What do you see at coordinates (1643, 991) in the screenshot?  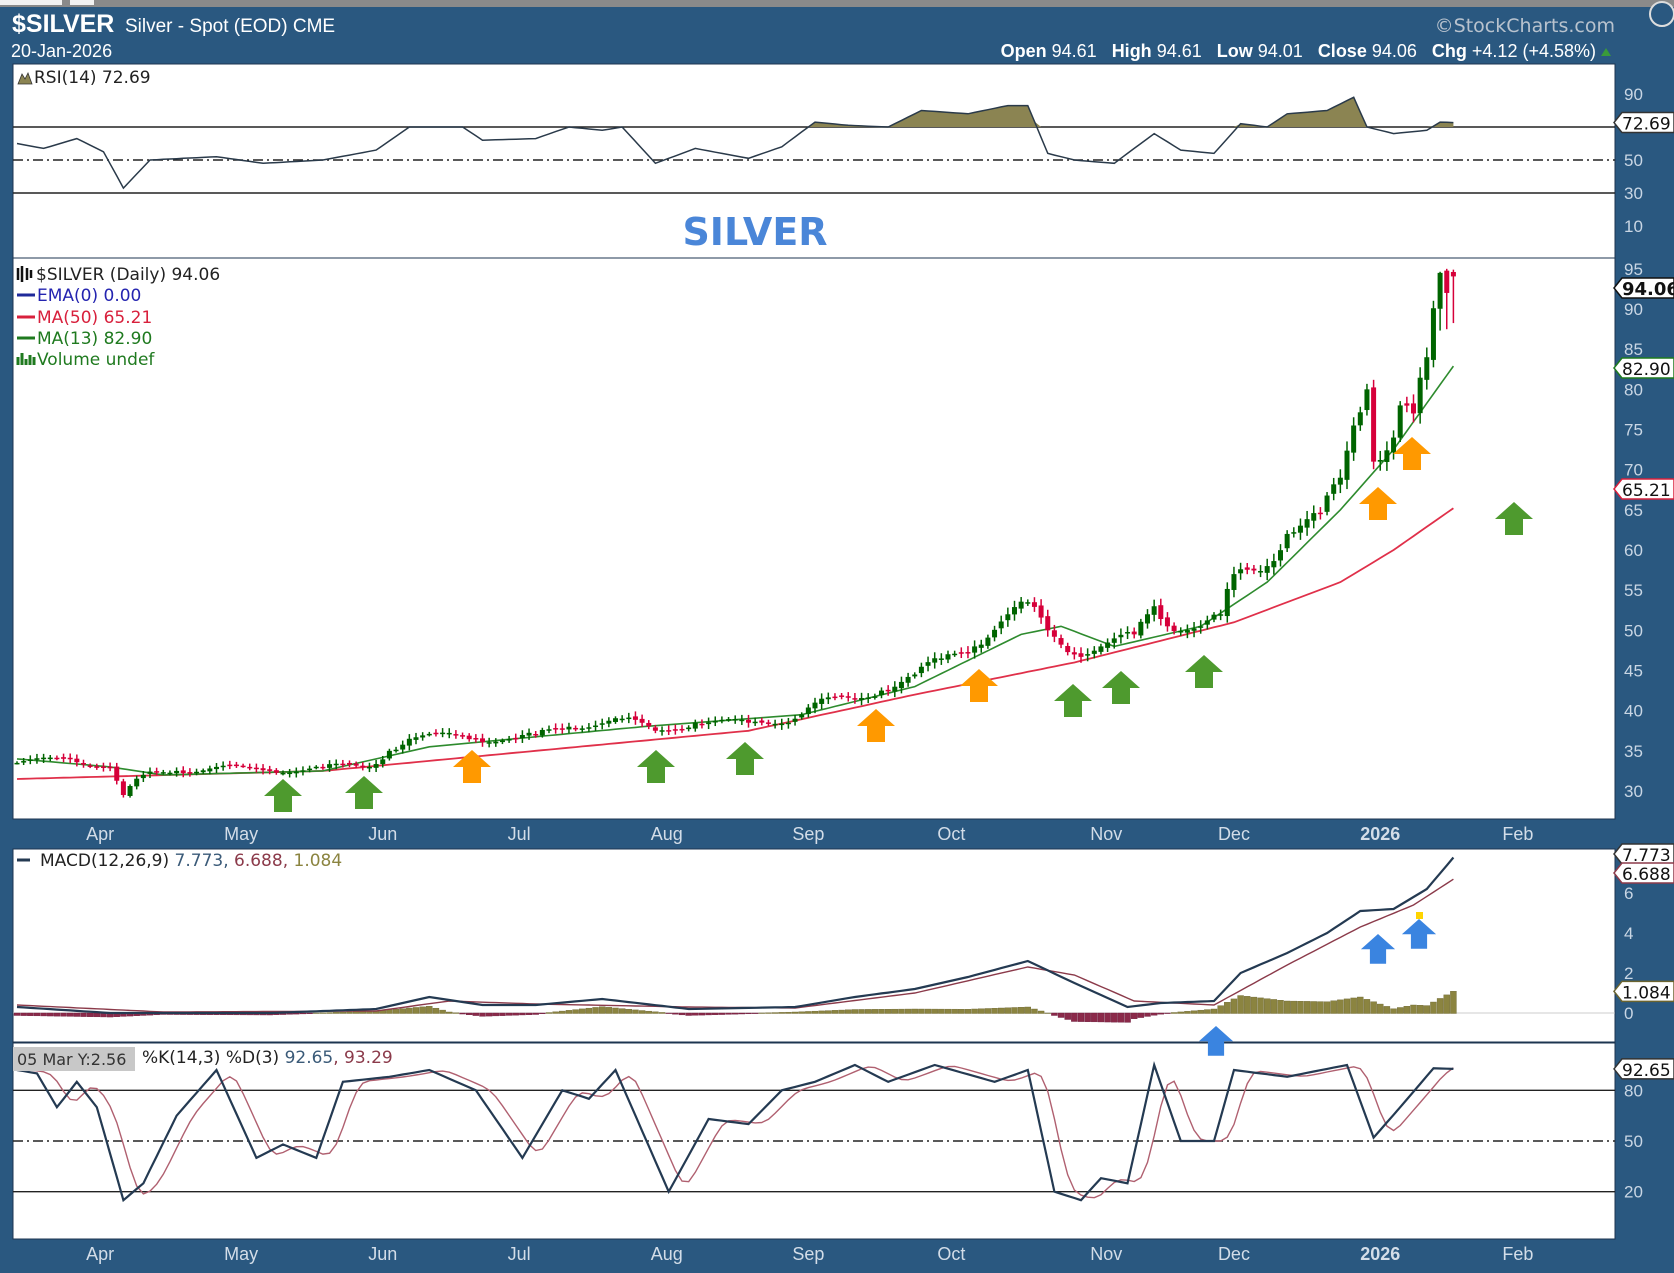 I see `hist-last-tag: 1.084` at bounding box center [1643, 991].